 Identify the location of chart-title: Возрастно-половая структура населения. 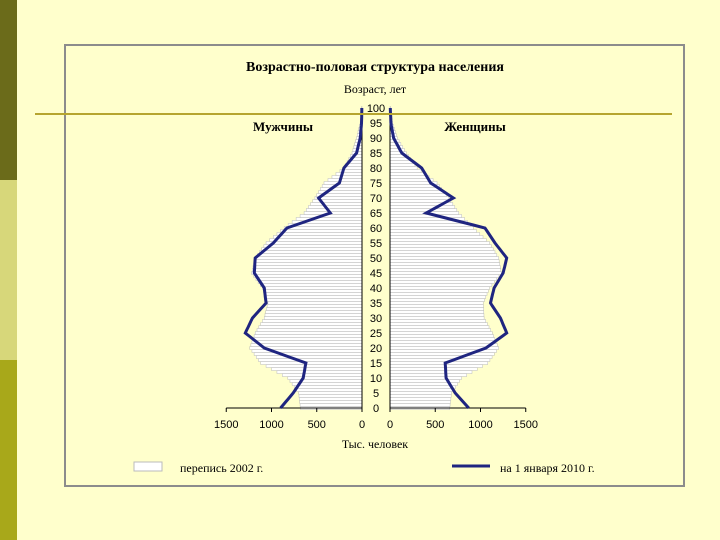
(375, 67).